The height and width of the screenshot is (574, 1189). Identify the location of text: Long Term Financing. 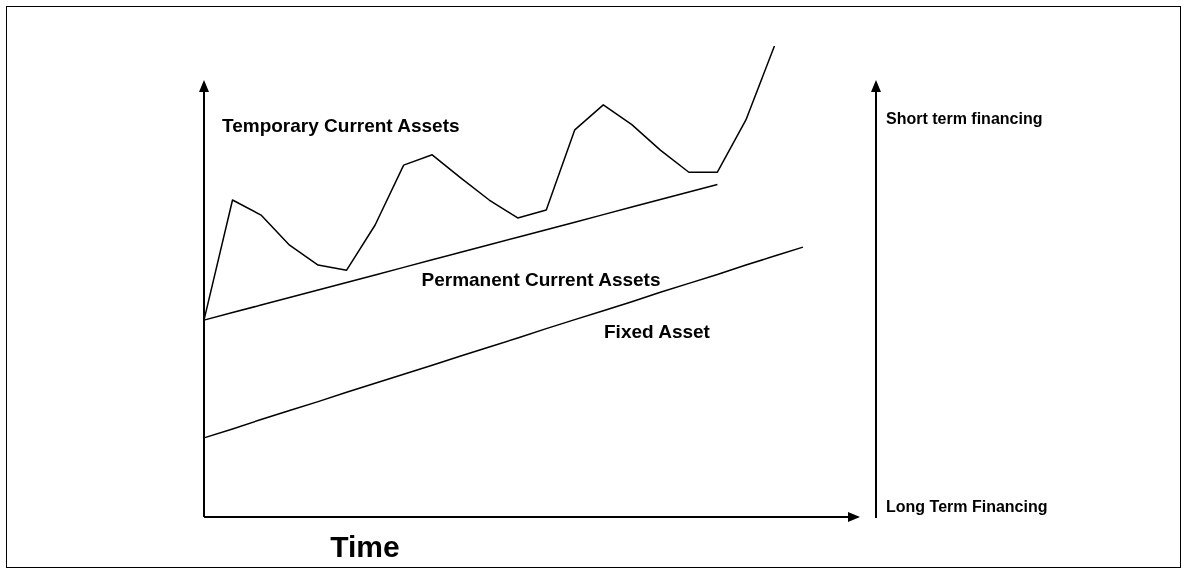
(967, 507).